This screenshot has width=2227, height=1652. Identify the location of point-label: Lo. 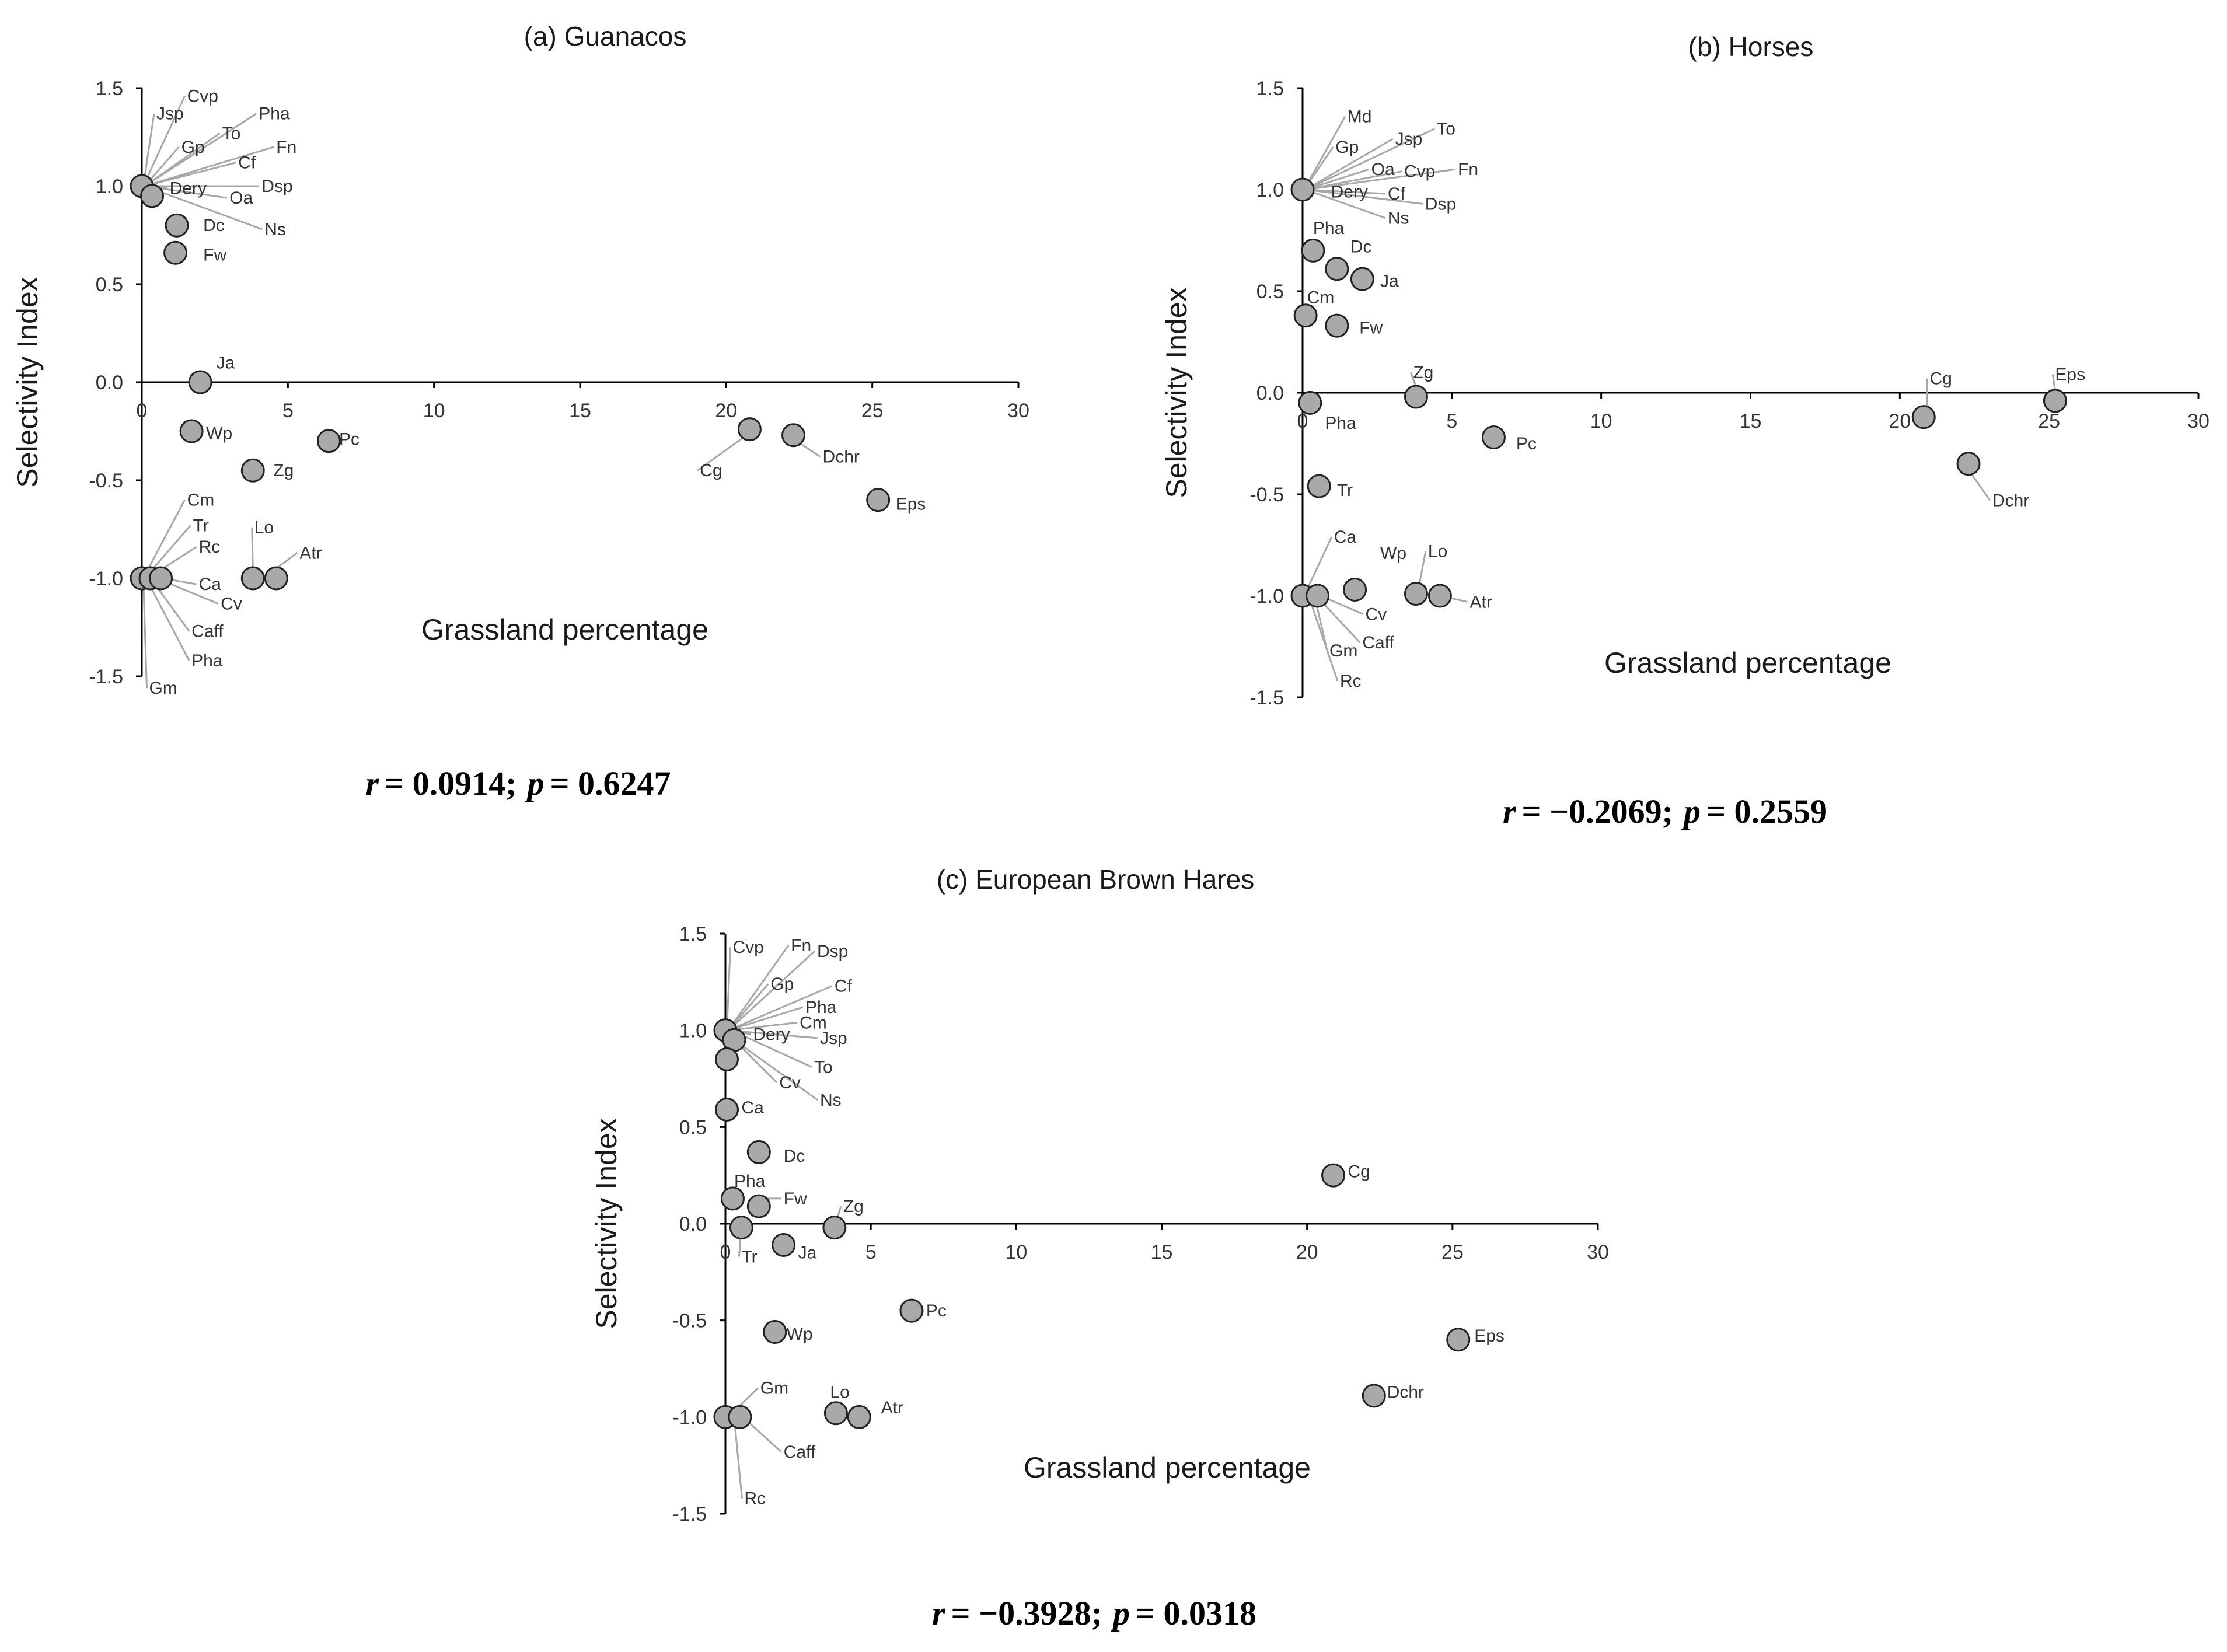
(840, 1392).